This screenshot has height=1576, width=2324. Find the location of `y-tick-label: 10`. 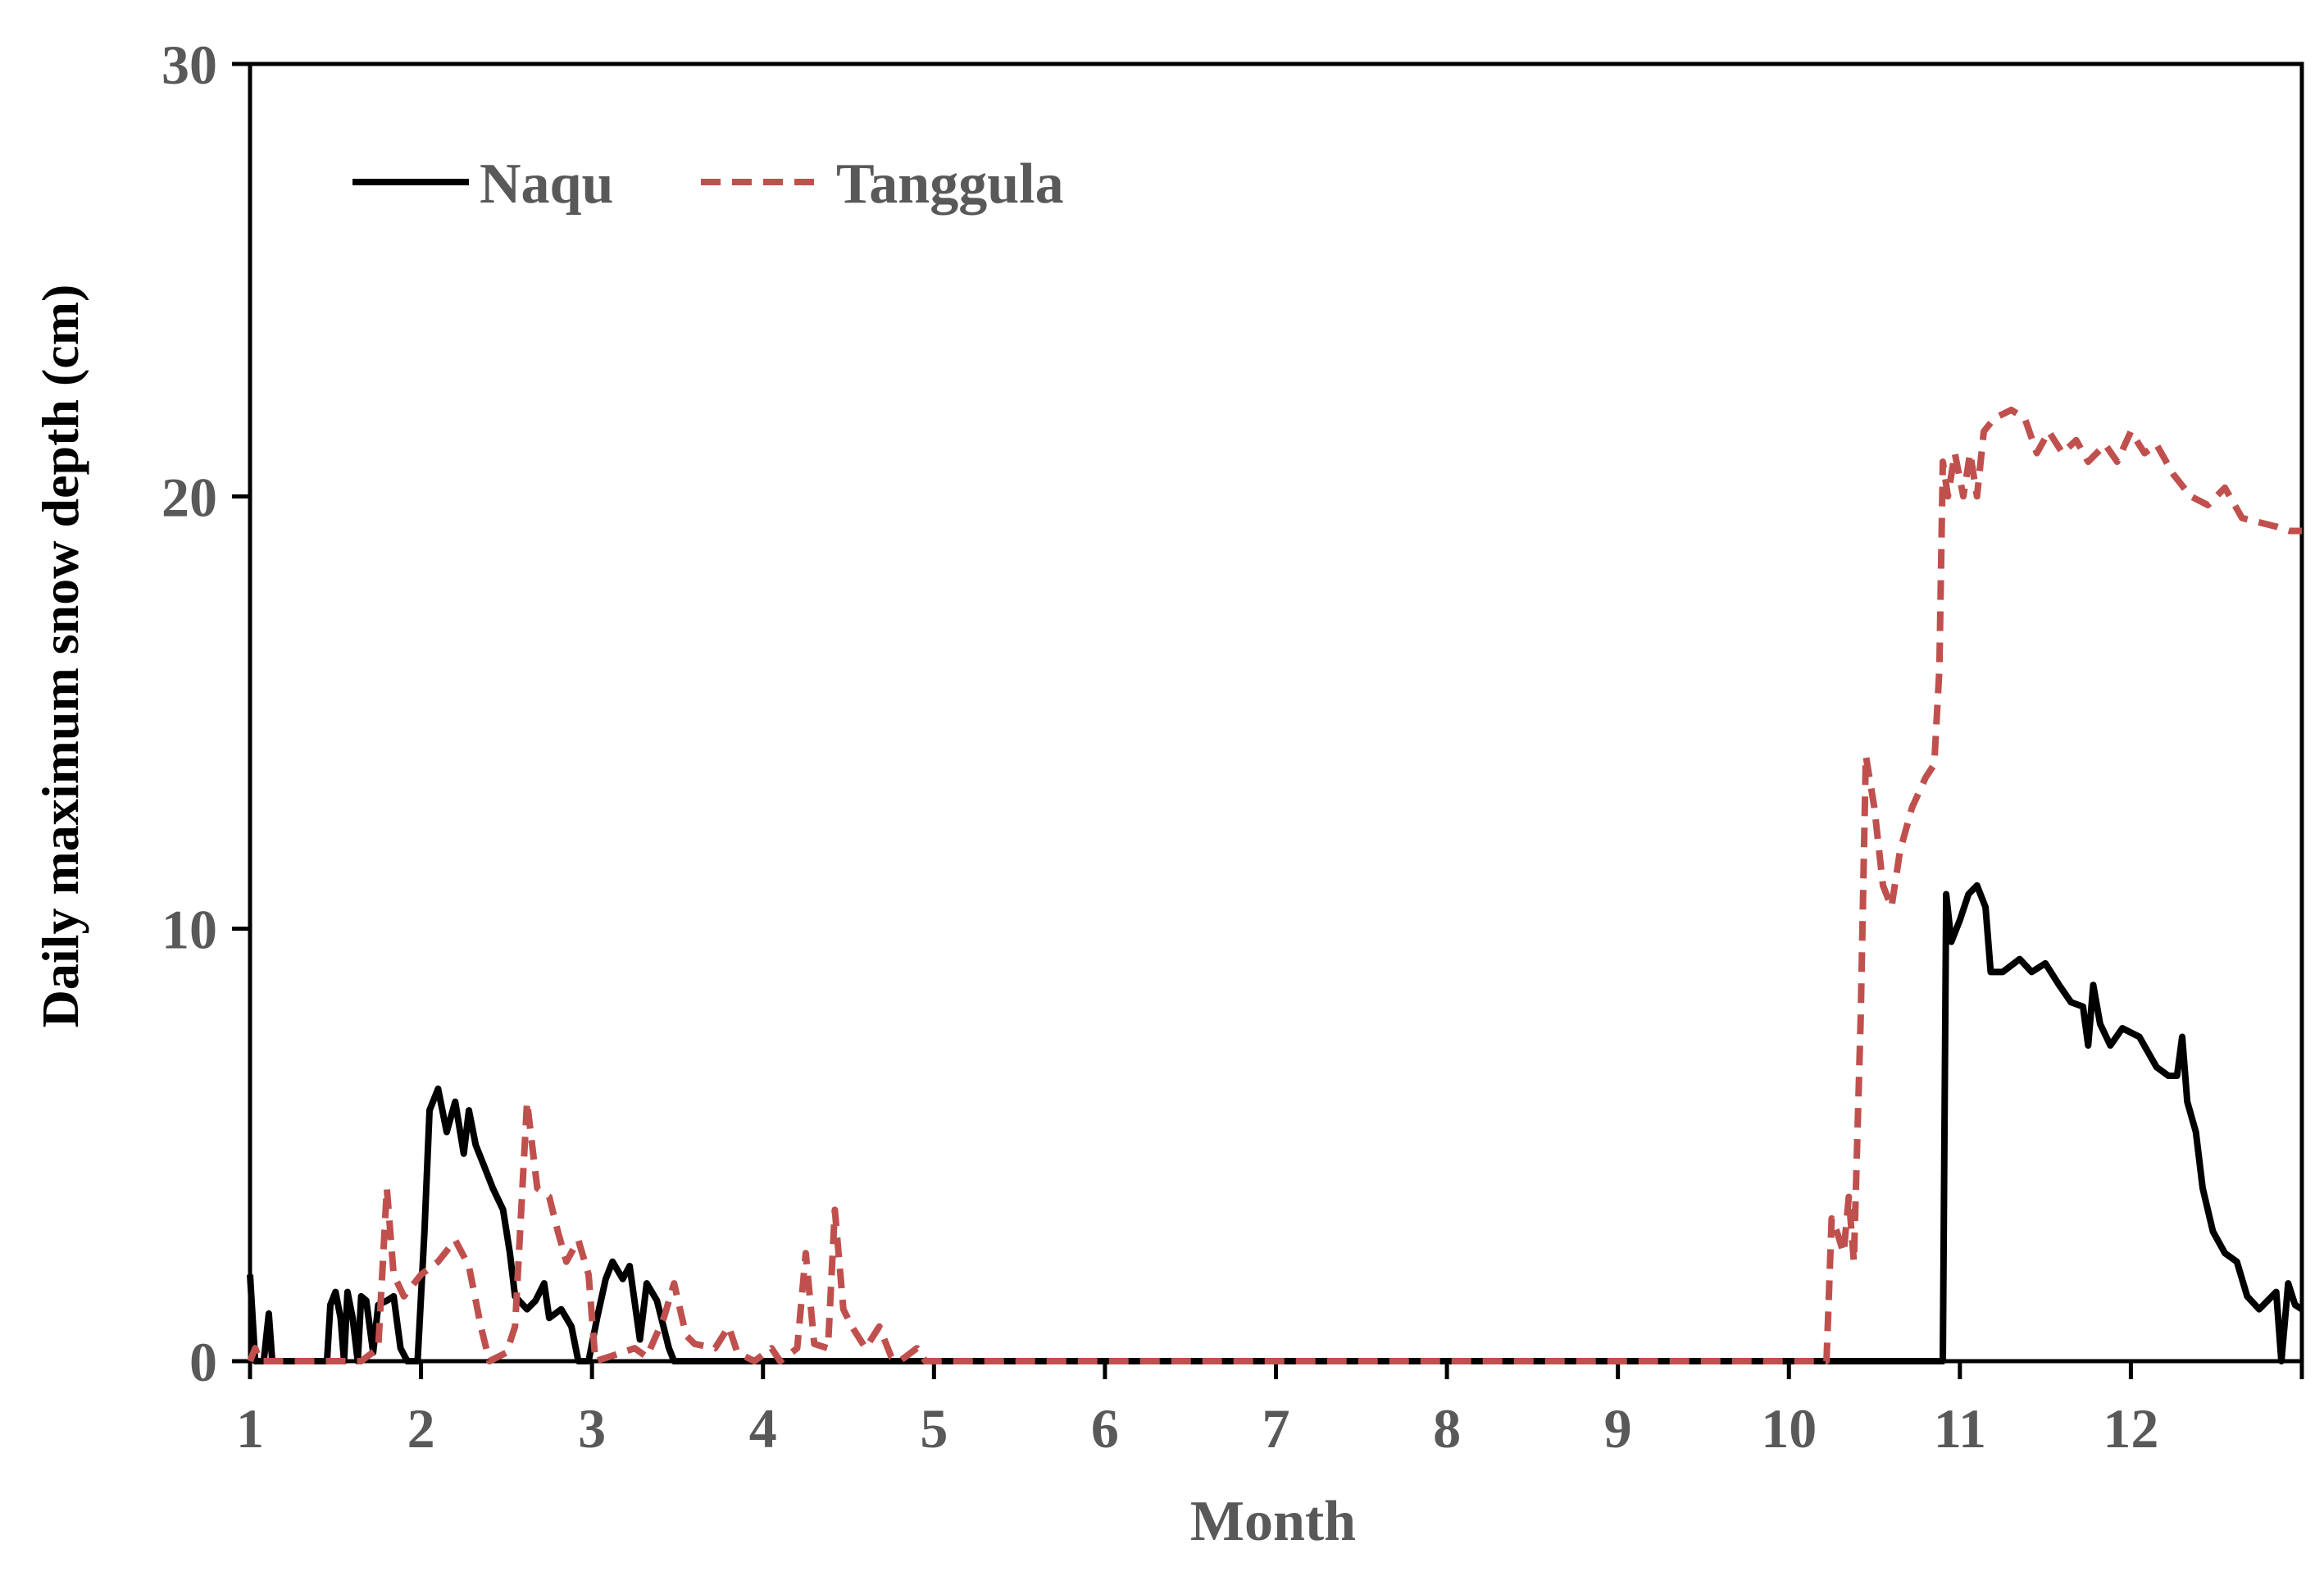

y-tick-label: 10 is located at coordinates (189, 930).